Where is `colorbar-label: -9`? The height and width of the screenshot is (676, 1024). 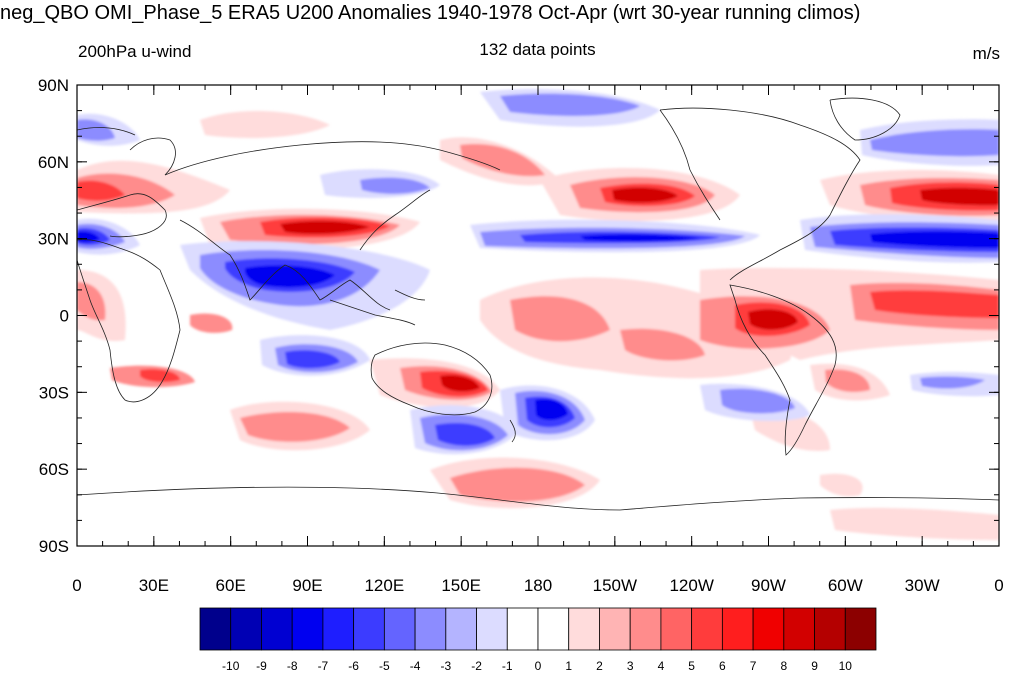 colorbar-label: -9 is located at coordinates (261, 666).